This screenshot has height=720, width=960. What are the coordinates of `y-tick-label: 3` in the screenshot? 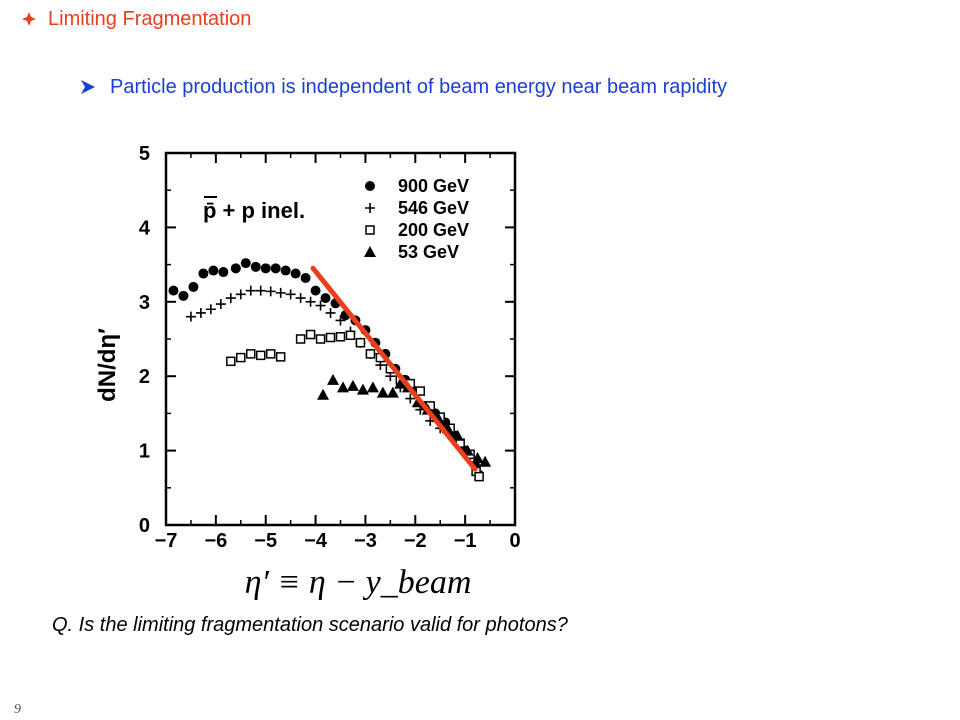 It's located at (144, 303).